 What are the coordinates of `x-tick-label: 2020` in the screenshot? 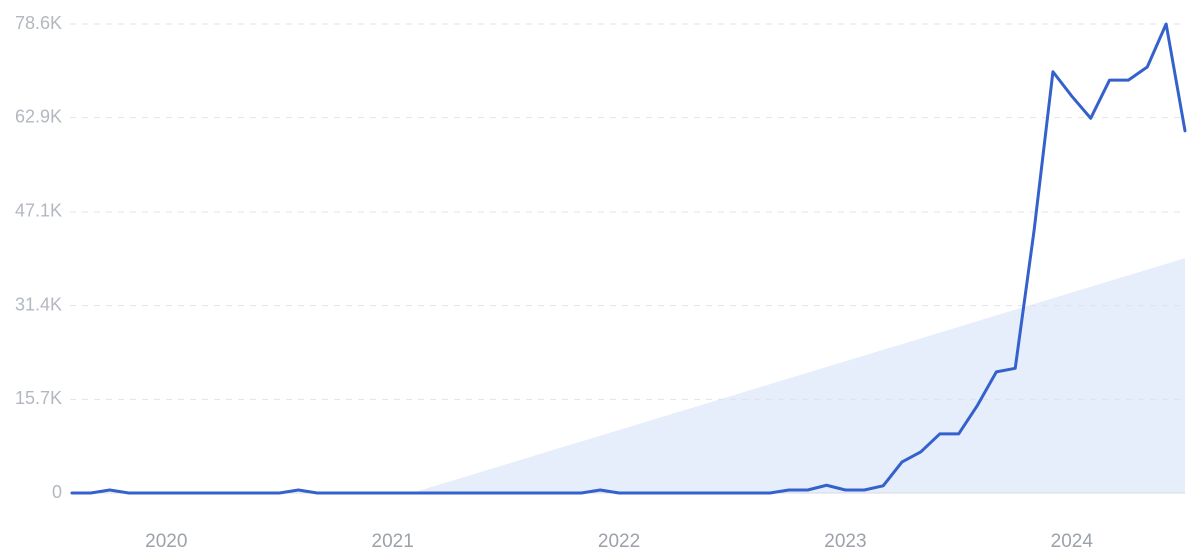 It's located at (166, 541).